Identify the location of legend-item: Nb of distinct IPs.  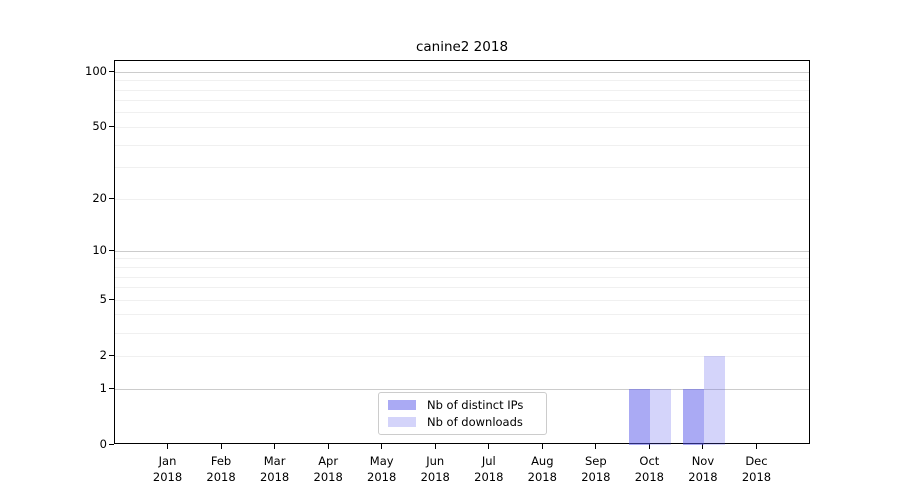
(462, 405).